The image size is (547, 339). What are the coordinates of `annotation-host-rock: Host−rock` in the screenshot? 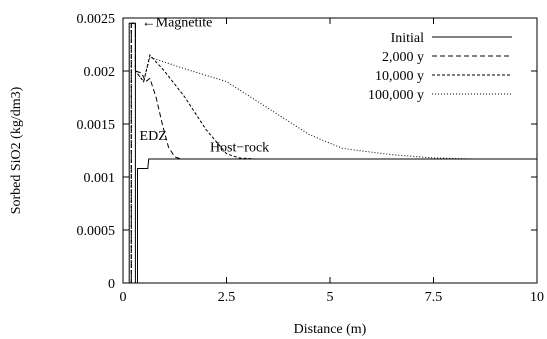 It's located at (239, 148).